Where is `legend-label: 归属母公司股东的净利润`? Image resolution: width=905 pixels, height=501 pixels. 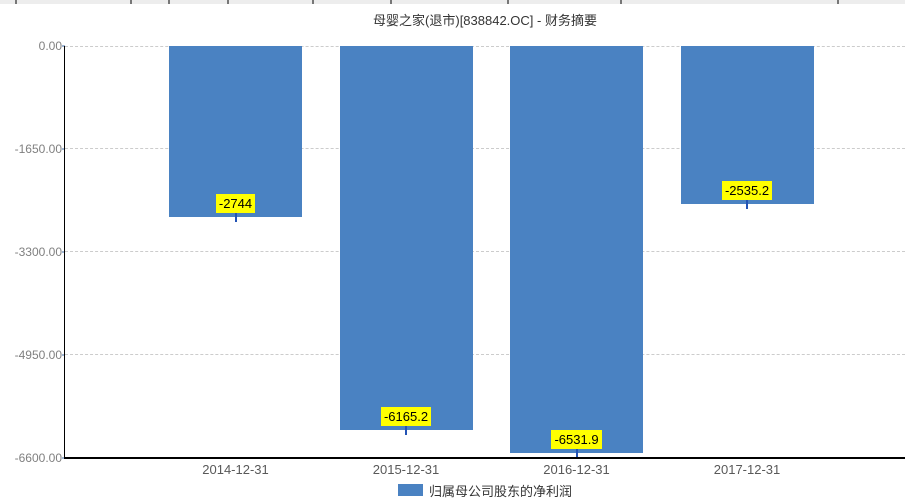
legend-label: 归属母公司股东的净利润 is located at coordinates (500, 491).